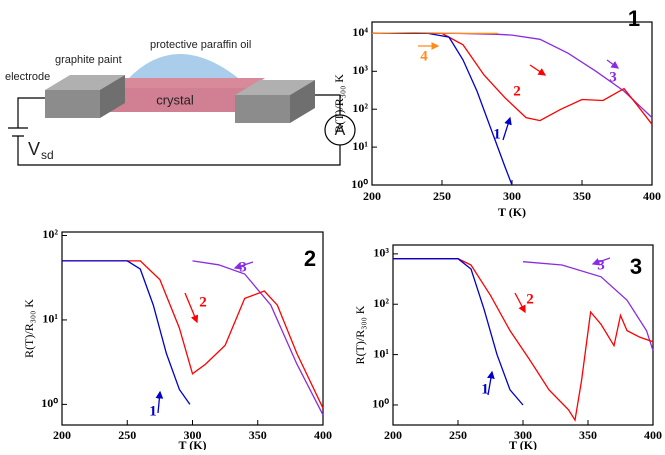 The width and height of the screenshot is (665, 455). I want to click on ammeter, so click(340, 130).